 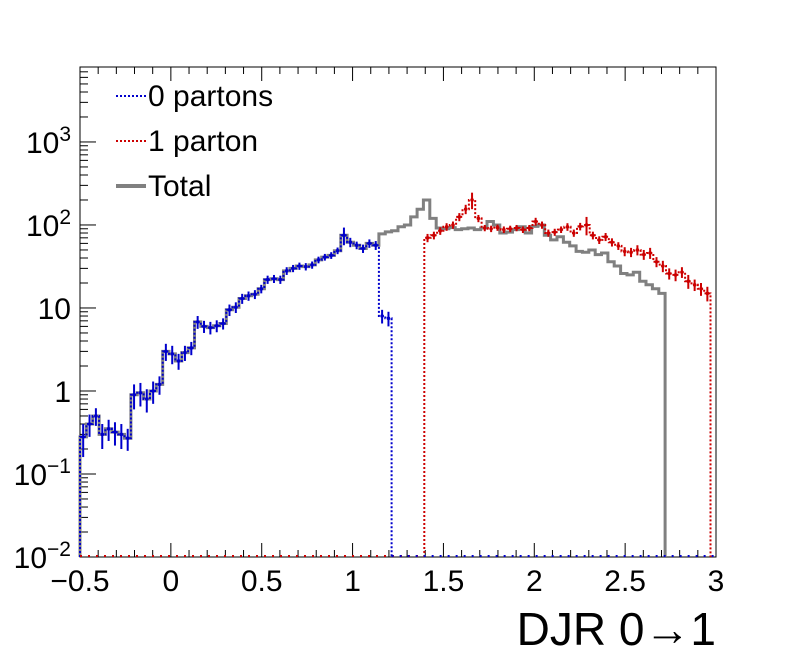 I want to click on y-tick-label: 10⁻¹, so click(x=42, y=473).